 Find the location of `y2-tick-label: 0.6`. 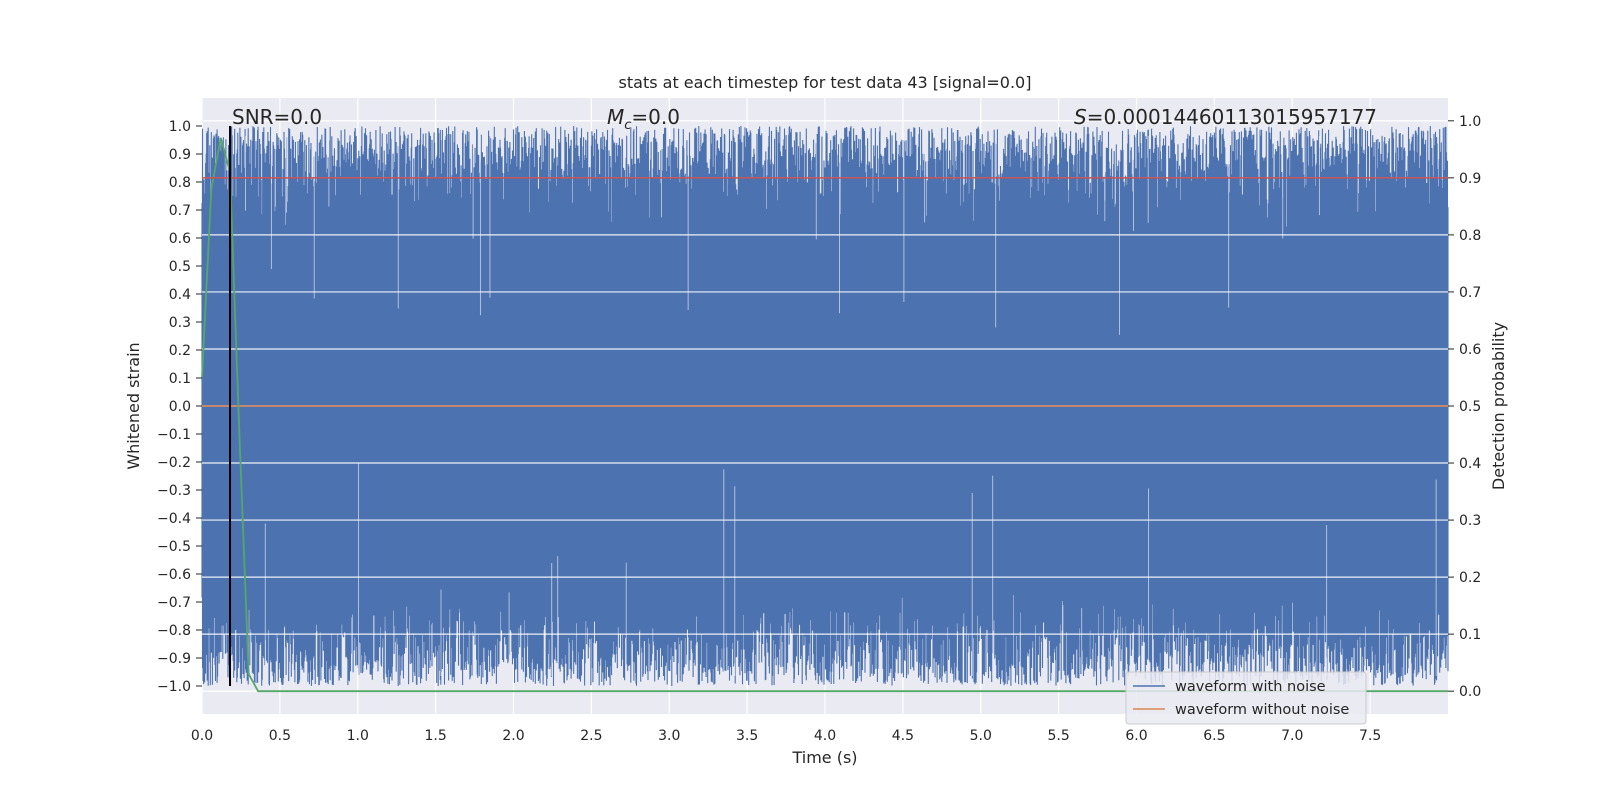

y2-tick-label: 0.6 is located at coordinates (1470, 350).